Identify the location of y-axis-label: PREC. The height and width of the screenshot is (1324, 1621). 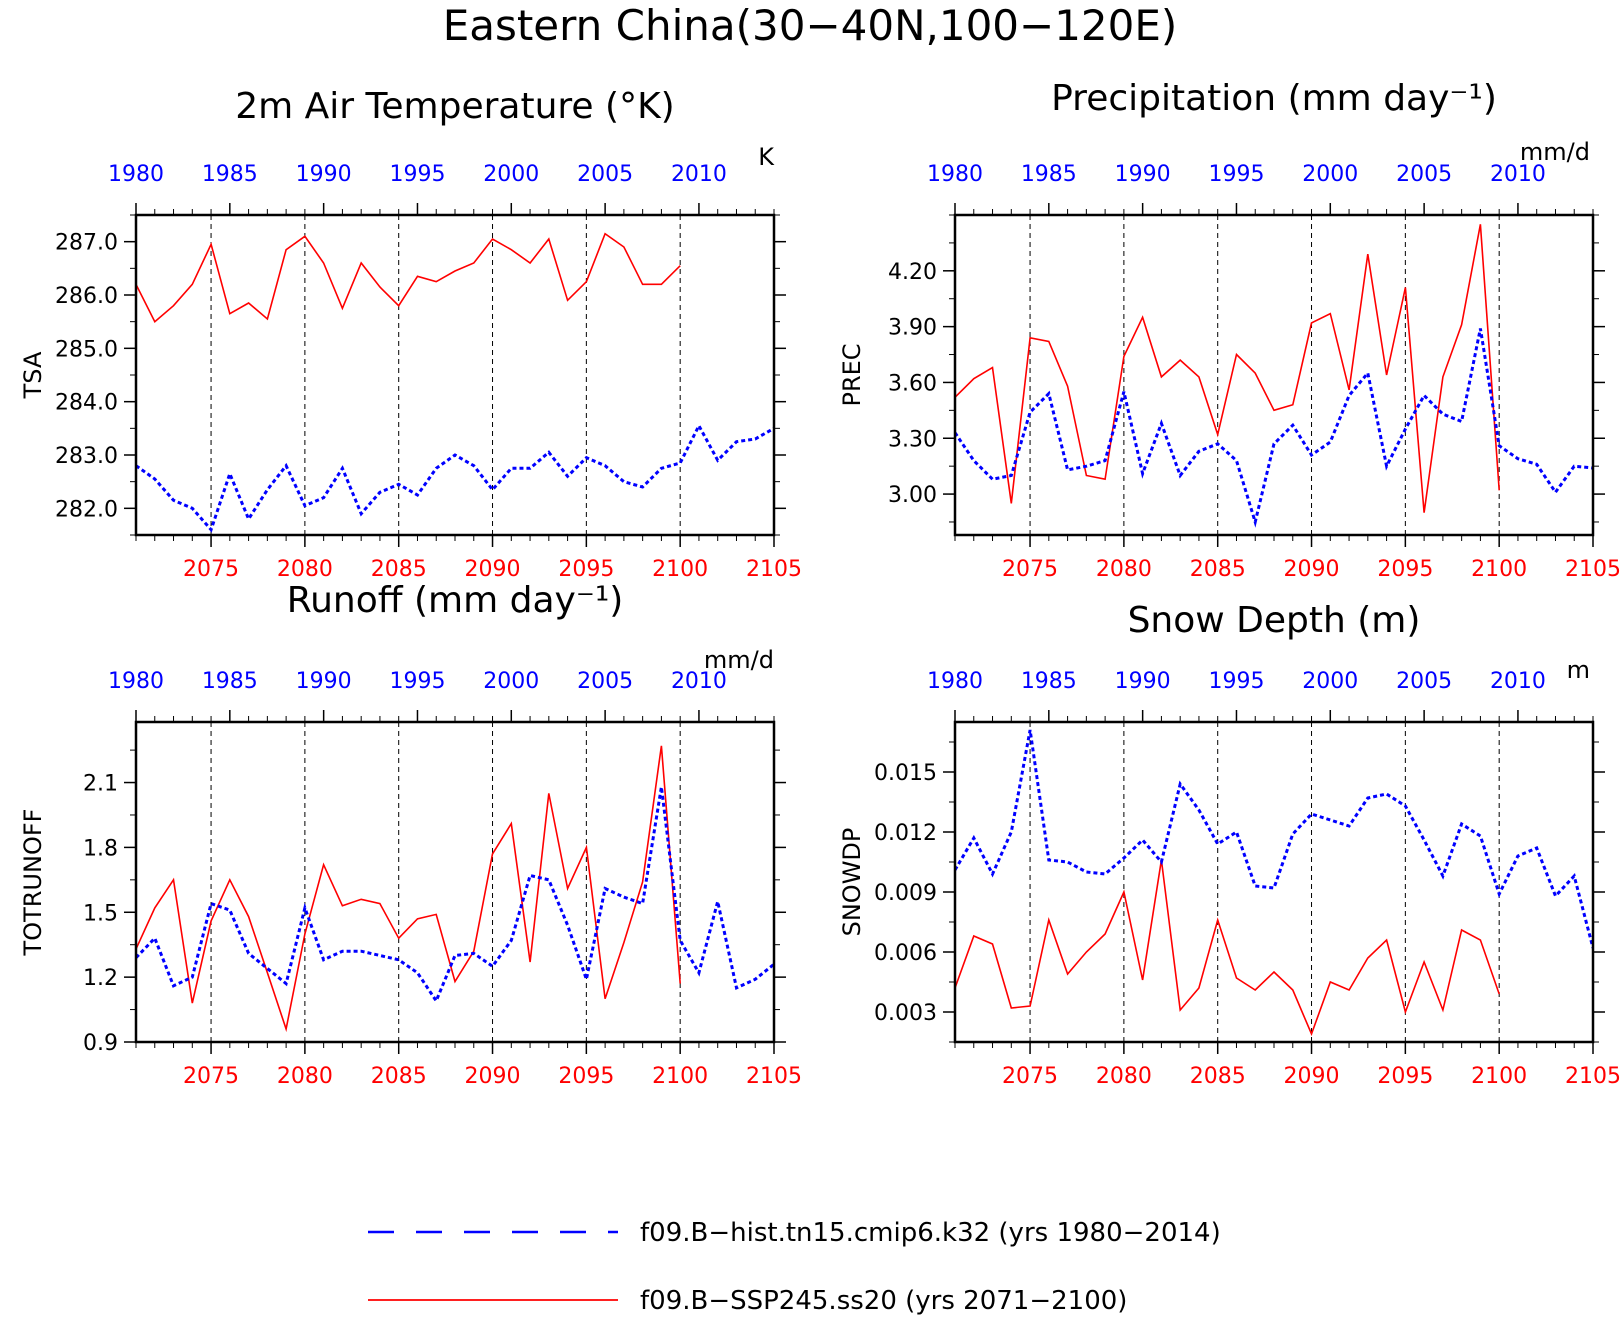
(852, 374).